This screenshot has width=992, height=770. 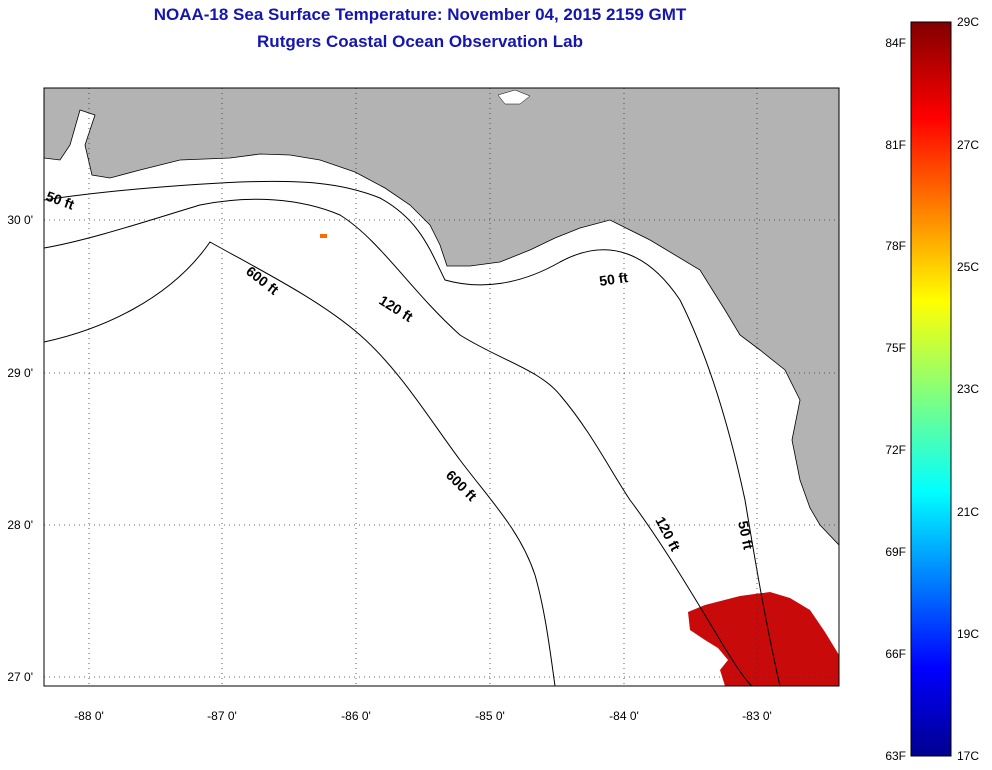 What do you see at coordinates (931, 389) in the screenshot?
I see `colorbar` at bounding box center [931, 389].